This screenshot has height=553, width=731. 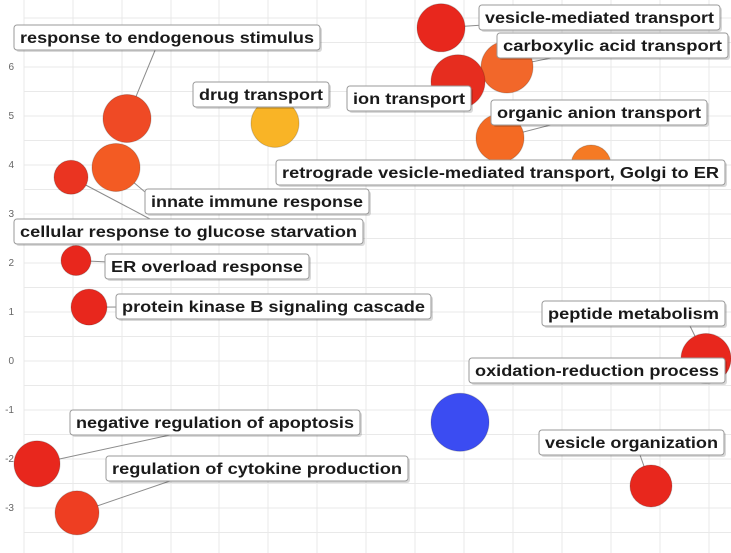 I want to click on label-text: oxidation-reduction process, so click(x=597, y=371).